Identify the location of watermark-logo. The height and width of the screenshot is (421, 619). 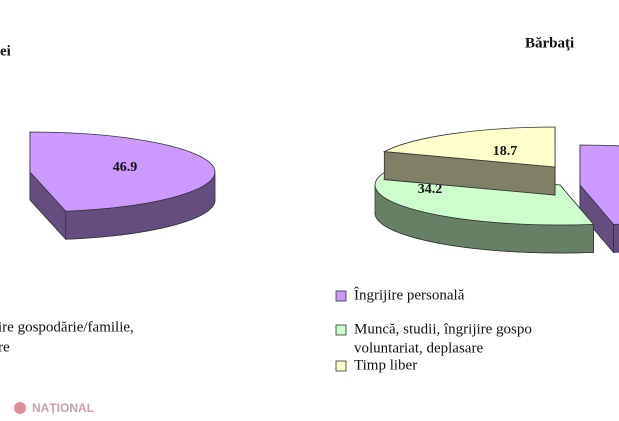
(20, 408).